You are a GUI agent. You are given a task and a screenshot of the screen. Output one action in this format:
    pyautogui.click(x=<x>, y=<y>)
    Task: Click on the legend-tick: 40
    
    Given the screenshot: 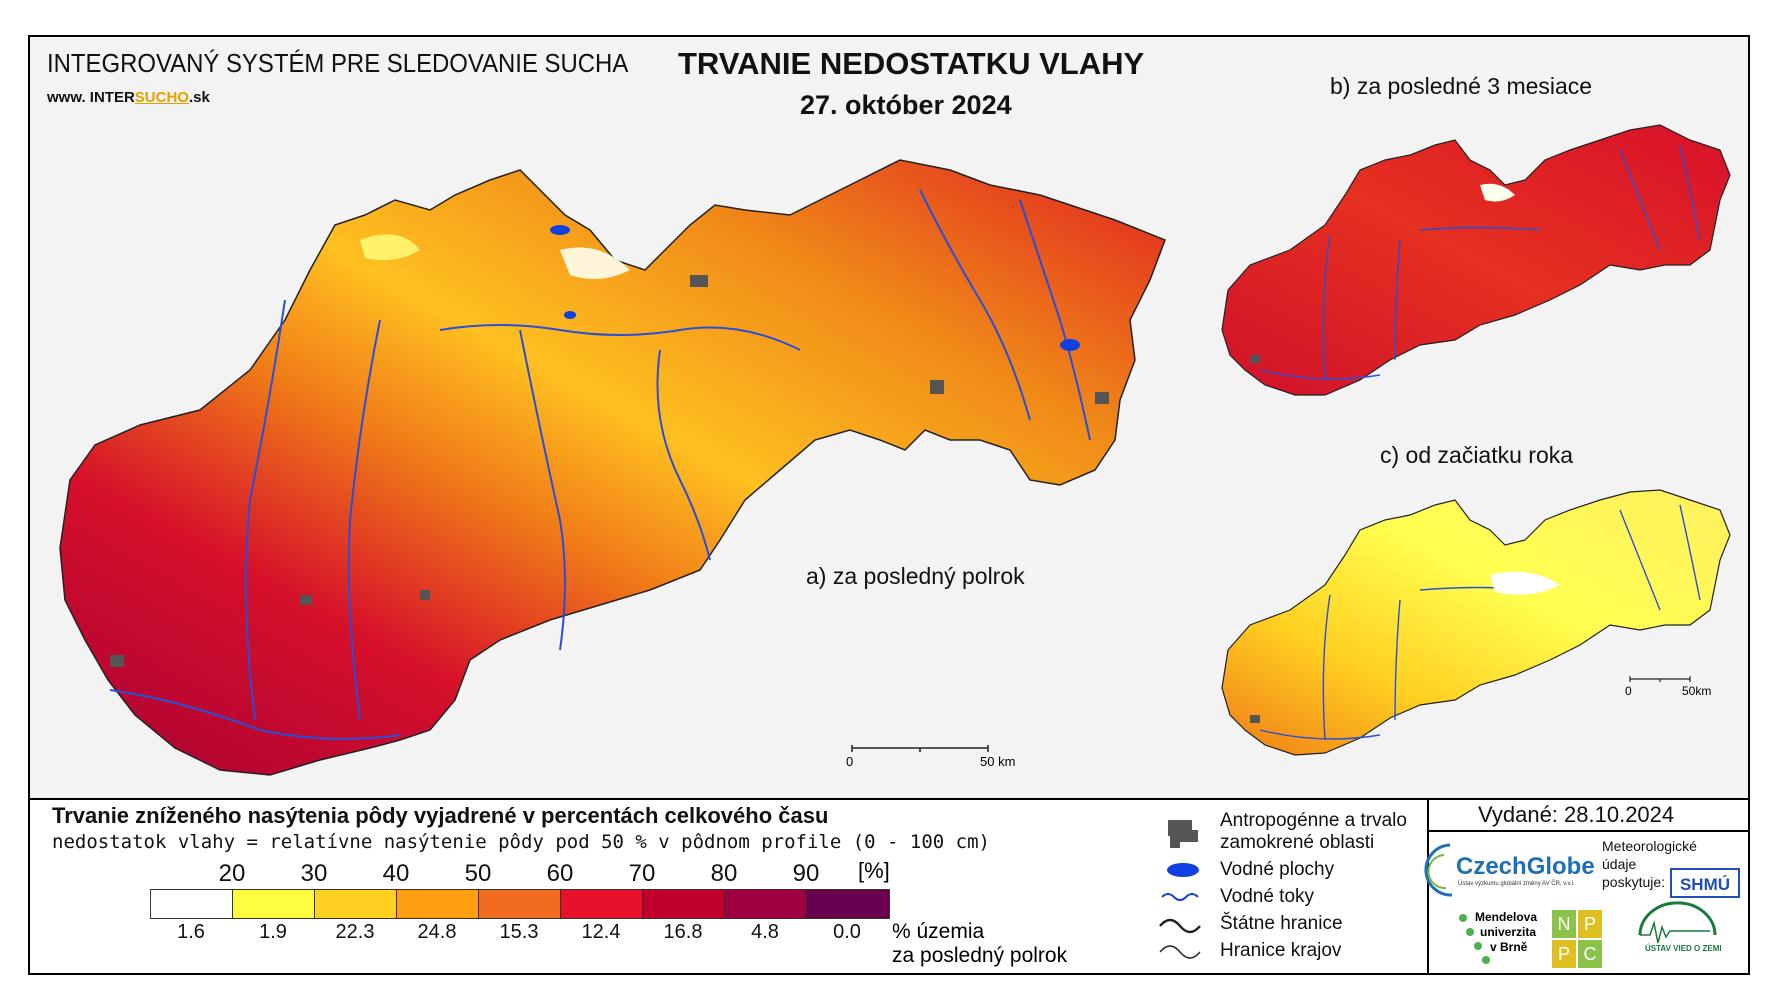 What is the action you would take?
    pyautogui.click(x=396, y=873)
    